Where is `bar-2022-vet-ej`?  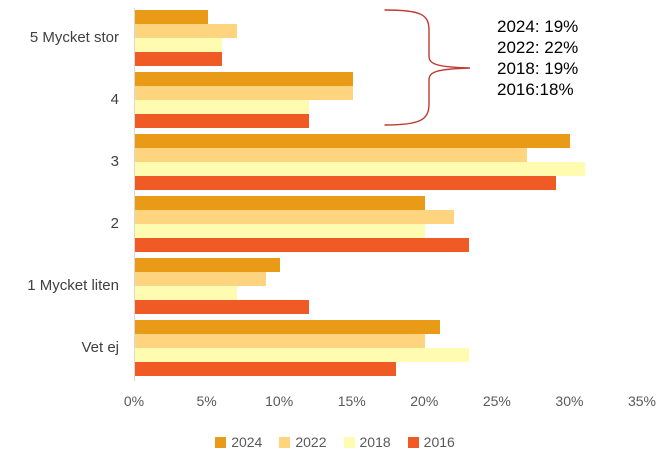 bar-2022-vet-ej is located at coordinates (280, 341).